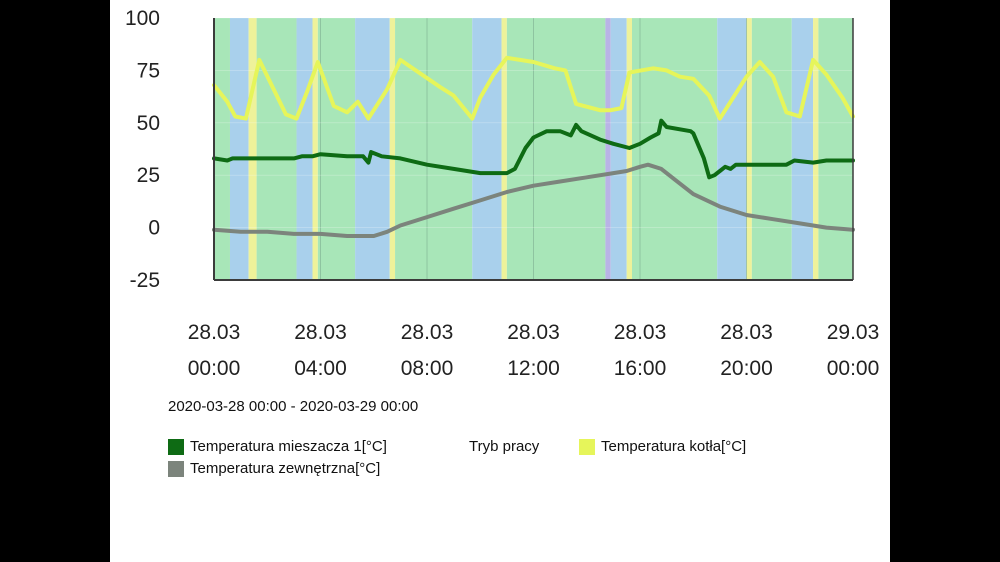 The width and height of the screenshot is (1000, 562). I want to click on x-tick-time: 12:00, so click(533, 368).